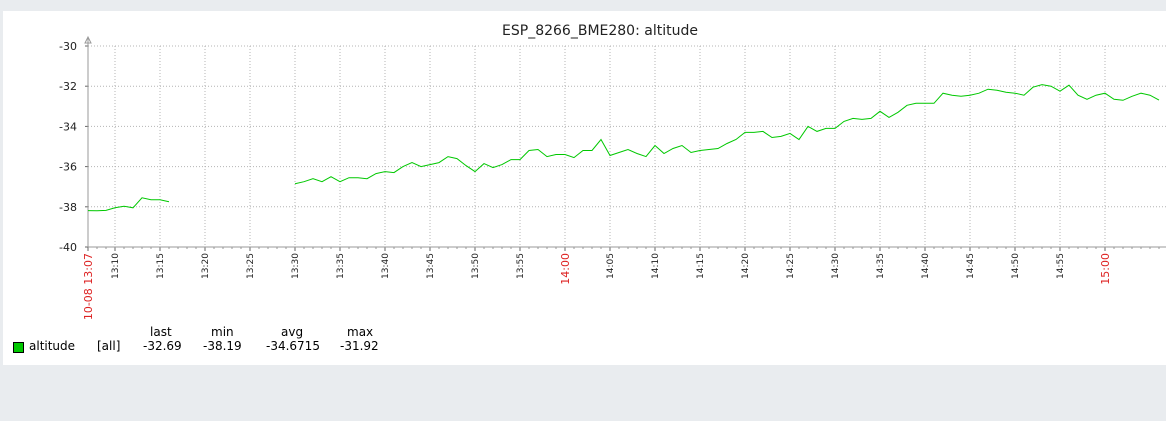 Image resolution: width=1166 pixels, height=421 pixels. What do you see at coordinates (386, 266) in the screenshot?
I see `x-tick-label: 13:40` at bounding box center [386, 266].